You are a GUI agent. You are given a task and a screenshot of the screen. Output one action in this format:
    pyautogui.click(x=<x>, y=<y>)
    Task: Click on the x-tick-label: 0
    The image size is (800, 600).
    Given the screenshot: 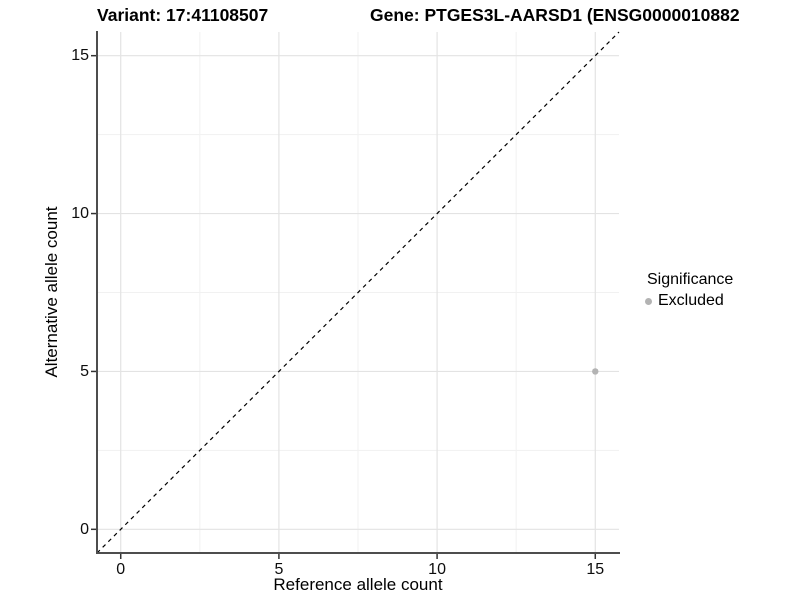 What is the action you would take?
    pyautogui.click(x=121, y=569)
    